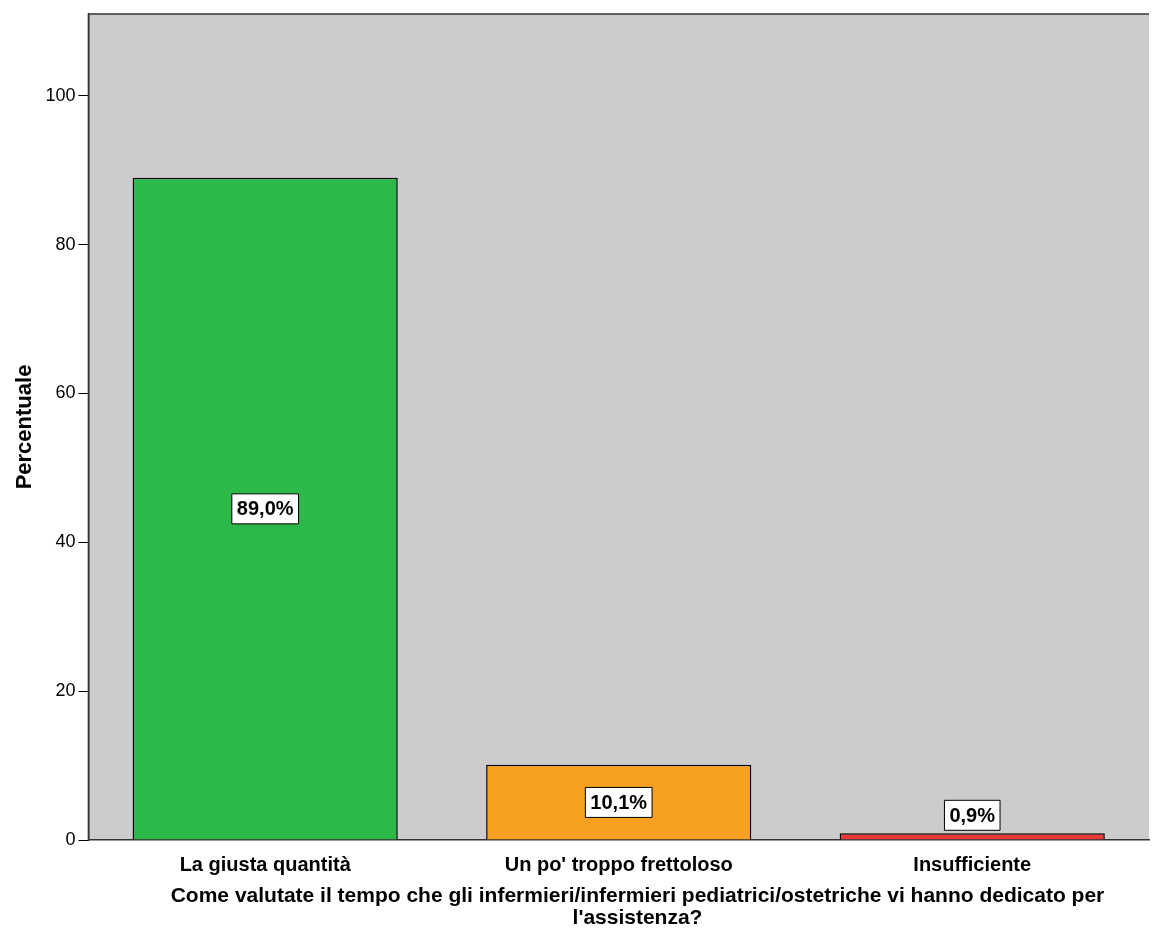 The height and width of the screenshot is (942, 1159). Describe the element at coordinates (65, 243) in the screenshot. I see `y-tick-label: 80` at that location.